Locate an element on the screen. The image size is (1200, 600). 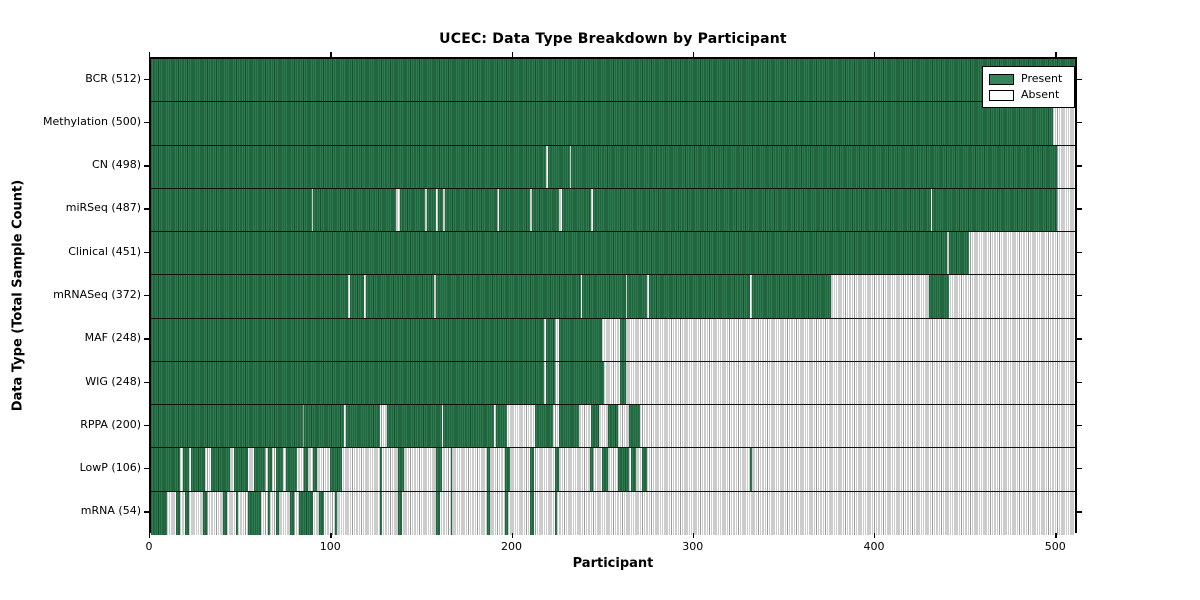
y-tick-label-cn: CN (498) is located at coordinates (116, 165).